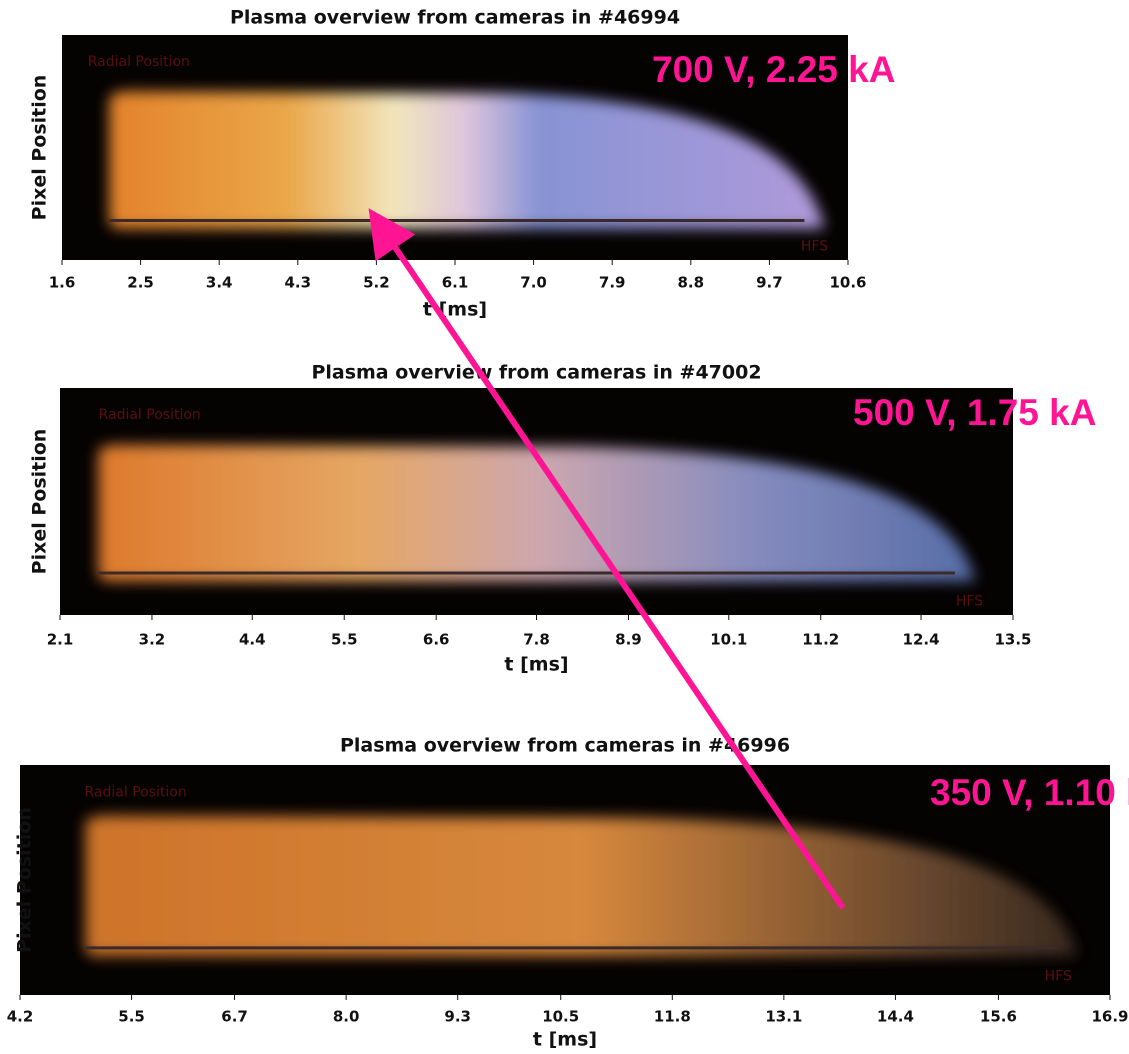 The image size is (1129, 1054). I want to click on x-tick-label: 10.6, so click(847, 283).